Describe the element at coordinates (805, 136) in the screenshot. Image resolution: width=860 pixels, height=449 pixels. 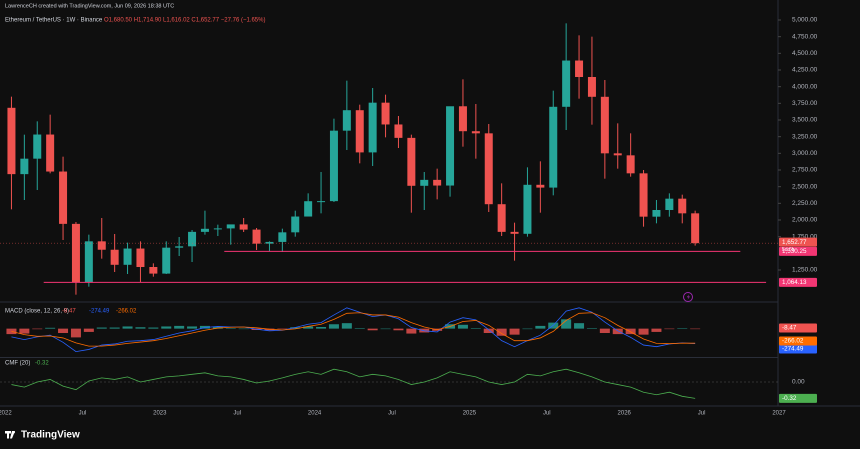
I see `y-tick-label: 3,250.00` at that location.